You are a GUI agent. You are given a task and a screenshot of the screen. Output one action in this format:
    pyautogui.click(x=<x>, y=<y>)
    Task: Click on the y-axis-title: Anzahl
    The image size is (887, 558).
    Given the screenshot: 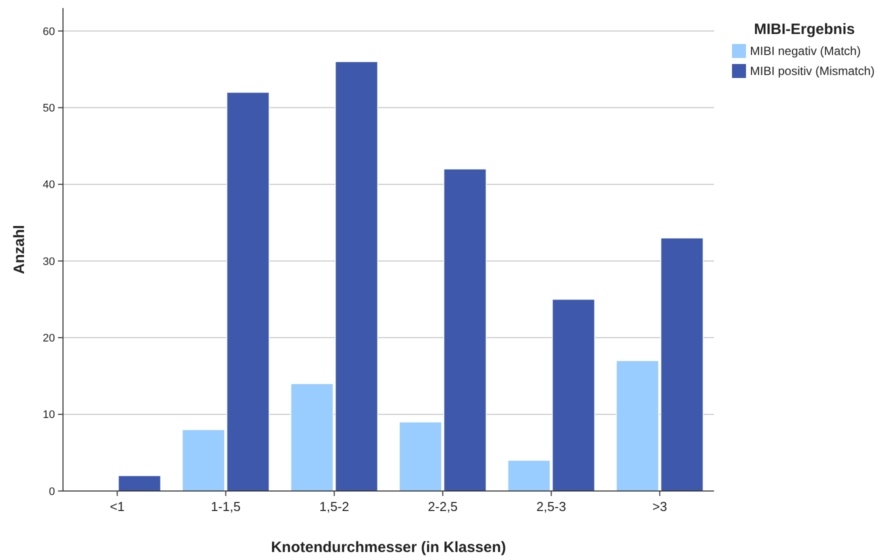 What is the action you would take?
    pyautogui.click(x=19, y=249)
    